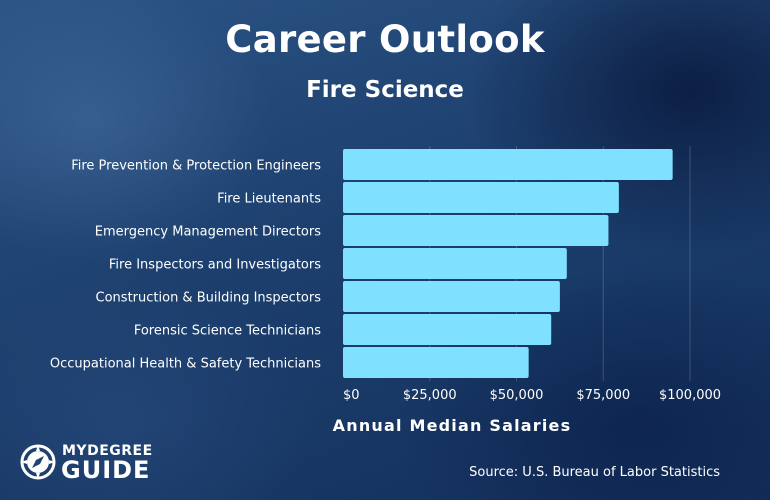 The height and width of the screenshot is (500, 770). Describe the element at coordinates (209, 298) in the screenshot. I see `category-label: Construction & Building Inspectors` at that location.